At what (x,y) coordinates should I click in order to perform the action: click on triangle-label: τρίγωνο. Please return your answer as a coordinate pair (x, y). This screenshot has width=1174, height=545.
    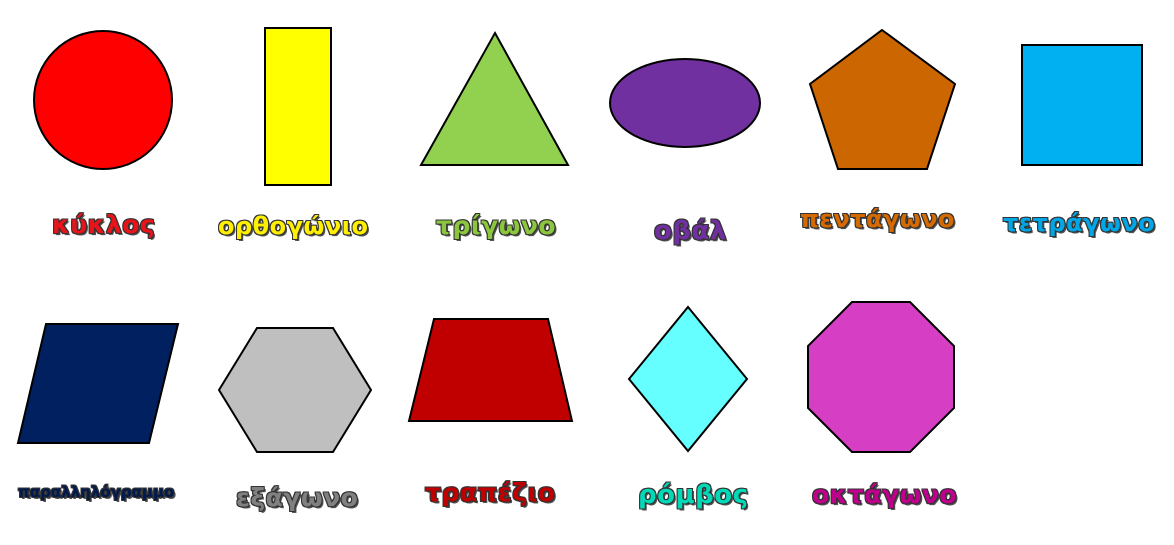
    Looking at the image, I should click on (496, 225).